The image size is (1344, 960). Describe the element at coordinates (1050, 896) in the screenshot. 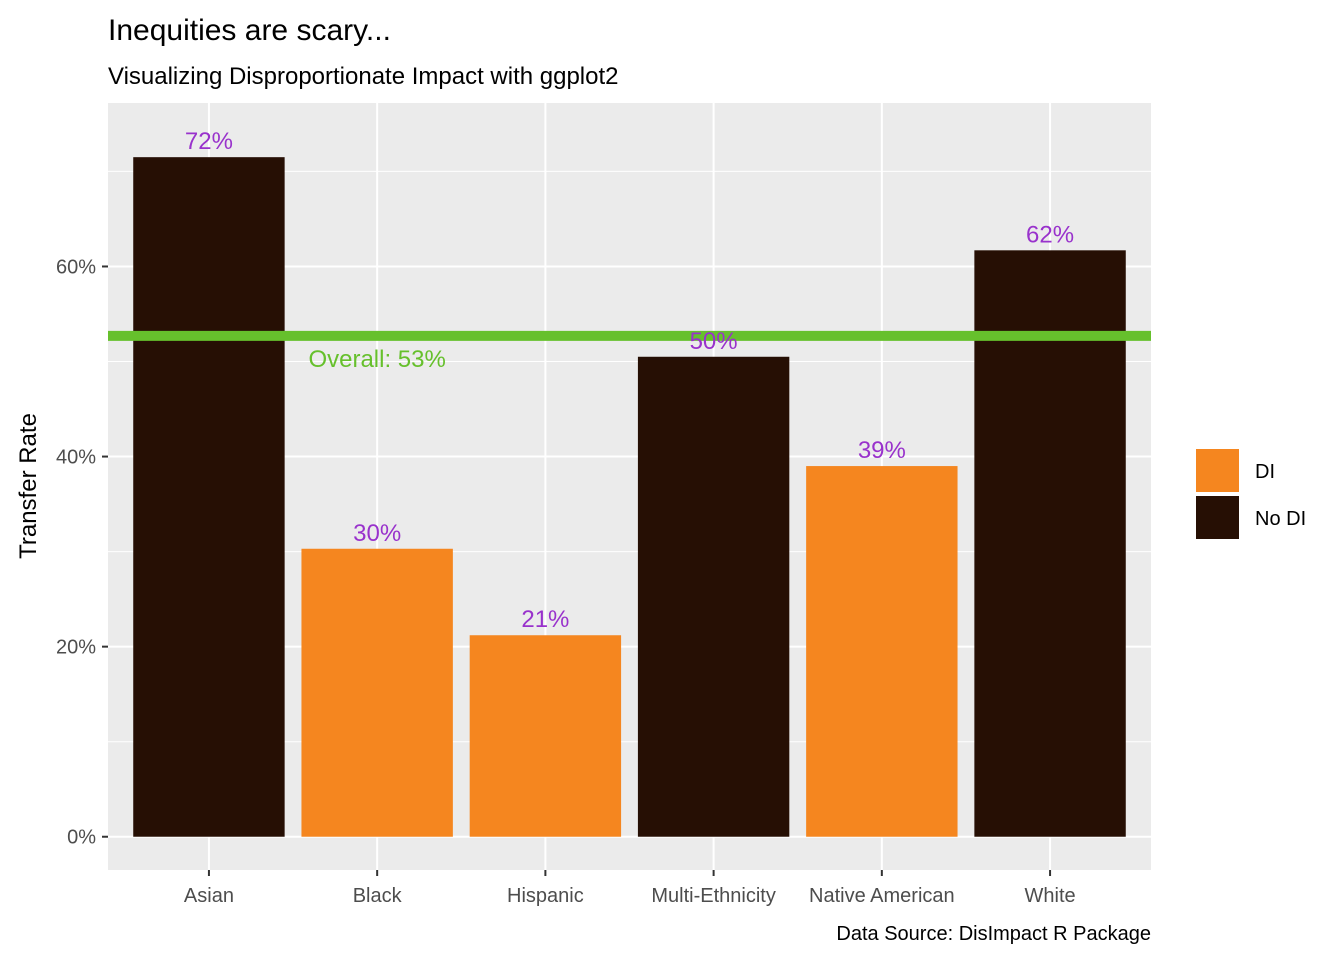

I see `x-tick-label: White` at that location.